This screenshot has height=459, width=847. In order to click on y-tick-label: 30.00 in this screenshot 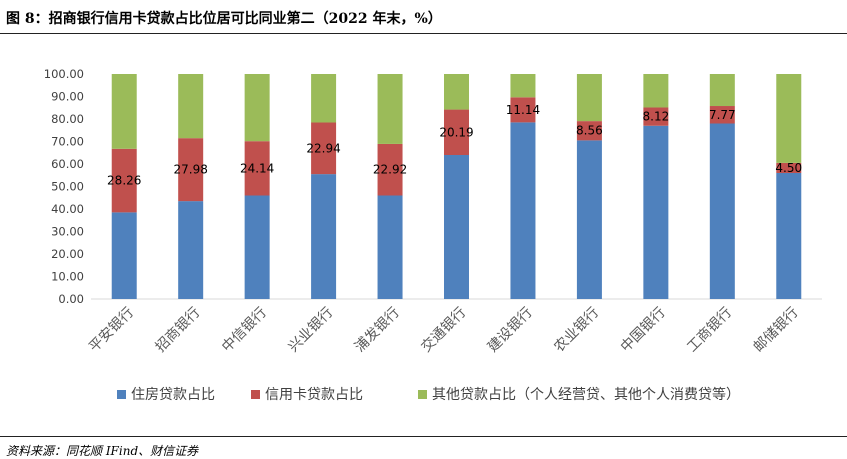, I will do `click(67, 232)`.